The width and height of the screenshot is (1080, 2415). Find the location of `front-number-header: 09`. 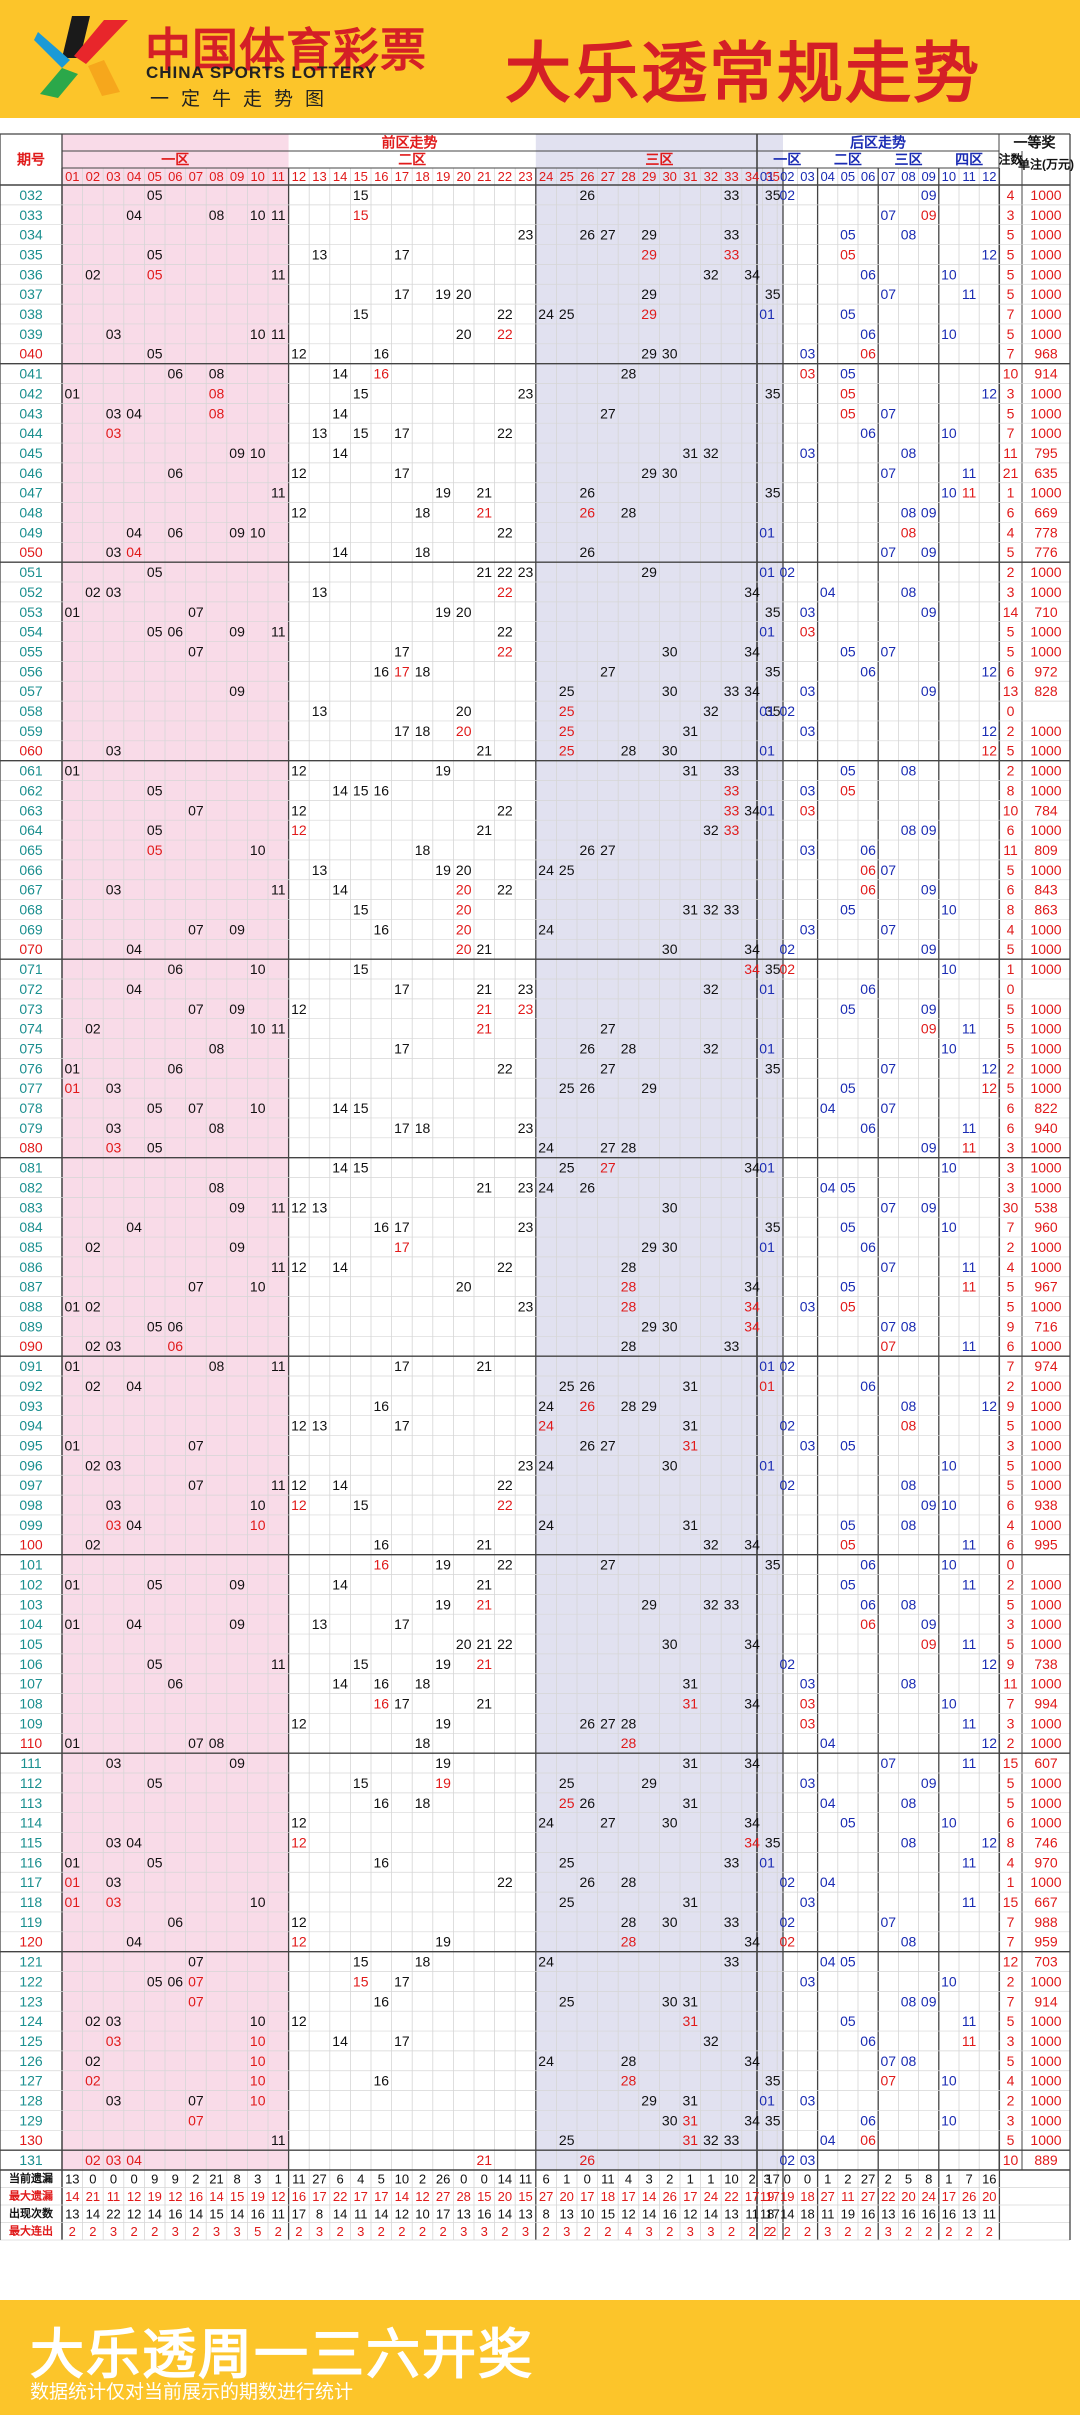

front-number-header: 09 is located at coordinates (237, 176).